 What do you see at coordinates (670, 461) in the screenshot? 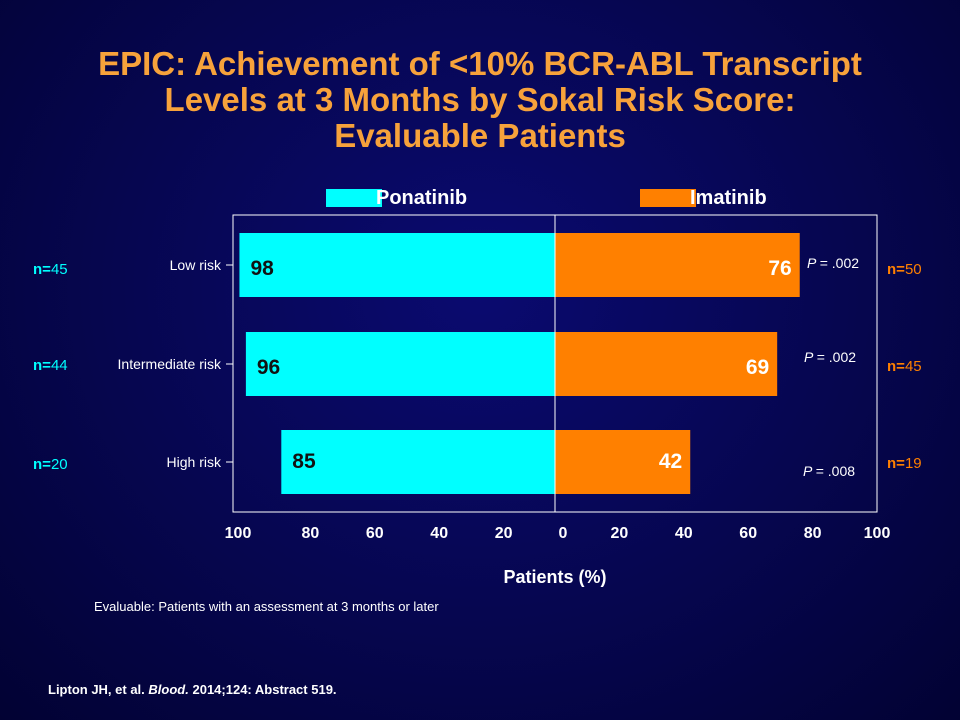
I see `value-label-imatinib-2: 42` at bounding box center [670, 461].